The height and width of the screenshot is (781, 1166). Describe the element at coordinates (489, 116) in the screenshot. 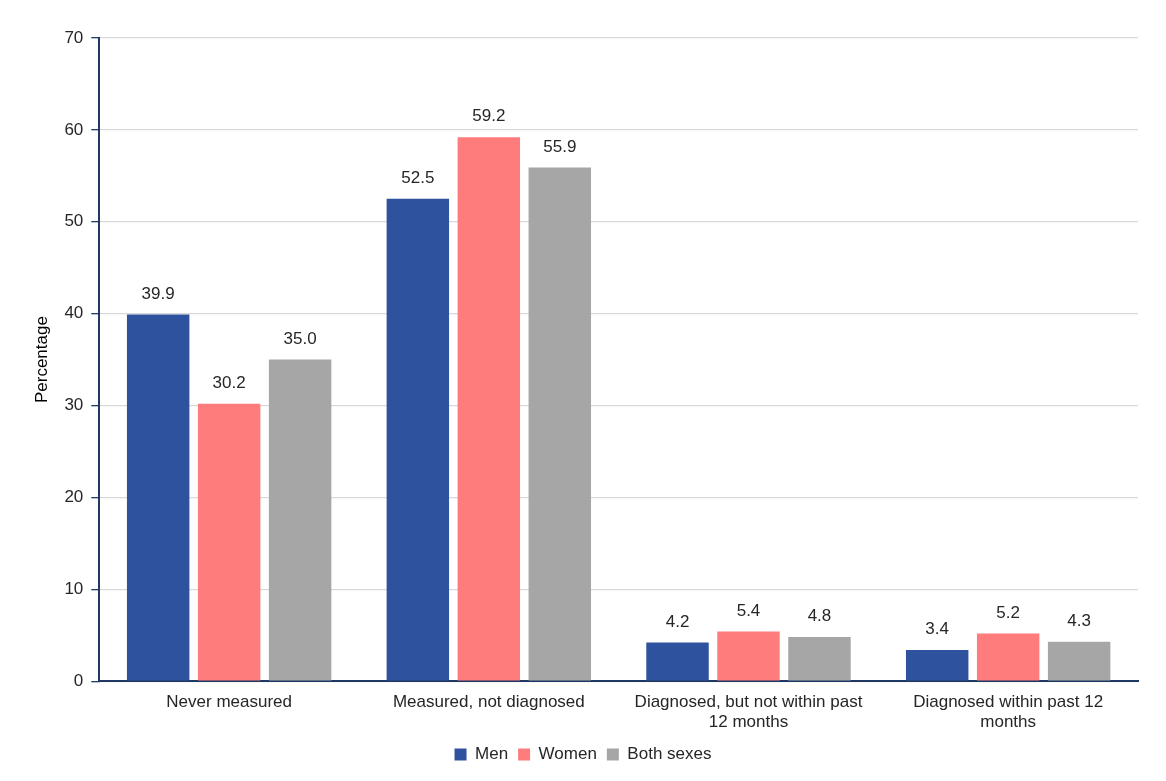

I see `data-label: 59.2` at that location.